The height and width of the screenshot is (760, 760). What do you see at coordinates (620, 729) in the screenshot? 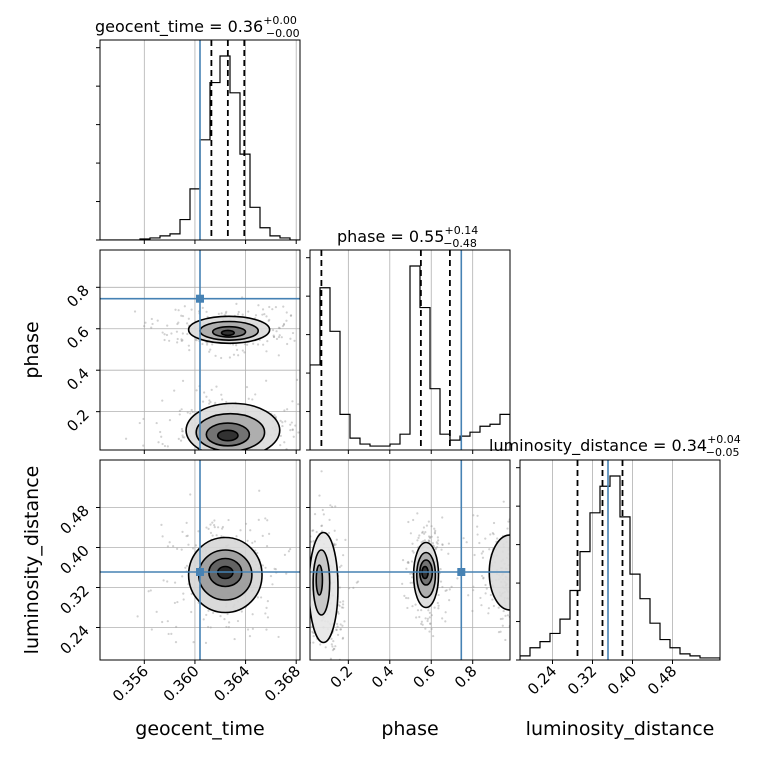
I see `xlabel-luminosity-distance: luminosity_distance` at bounding box center [620, 729].